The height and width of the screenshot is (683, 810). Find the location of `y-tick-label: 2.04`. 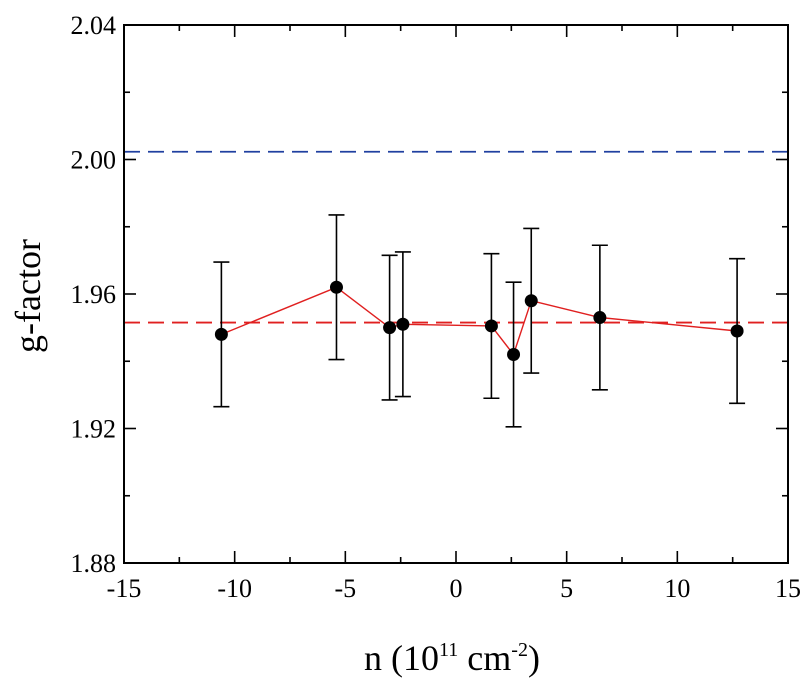

y-tick-label: 2.04 is located at coordinates (94, 25).